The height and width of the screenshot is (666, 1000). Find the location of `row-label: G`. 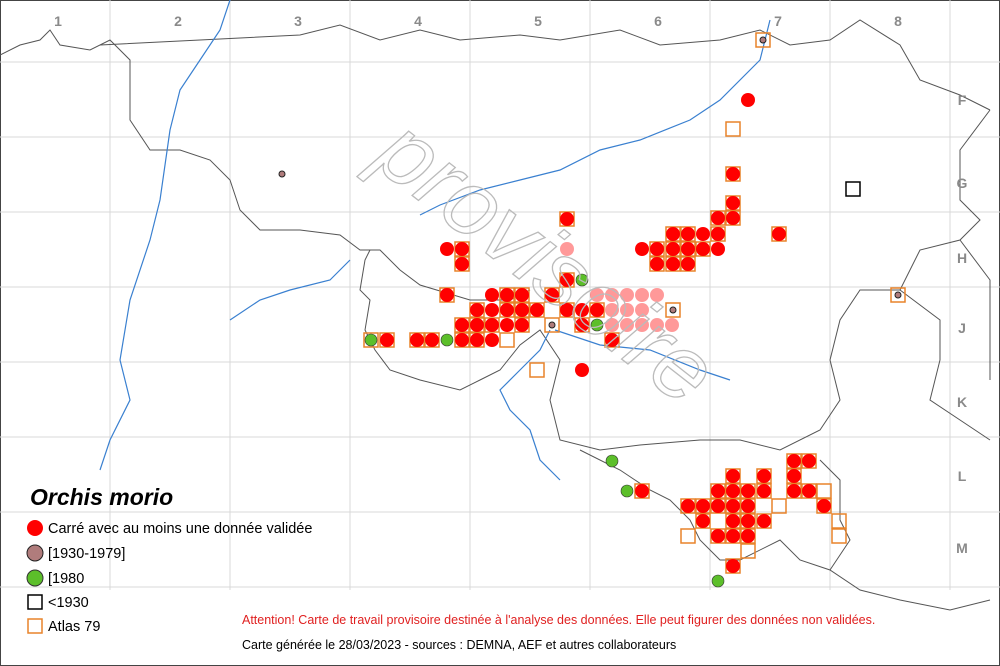

row-label: G is located at coordinates (962, 183).